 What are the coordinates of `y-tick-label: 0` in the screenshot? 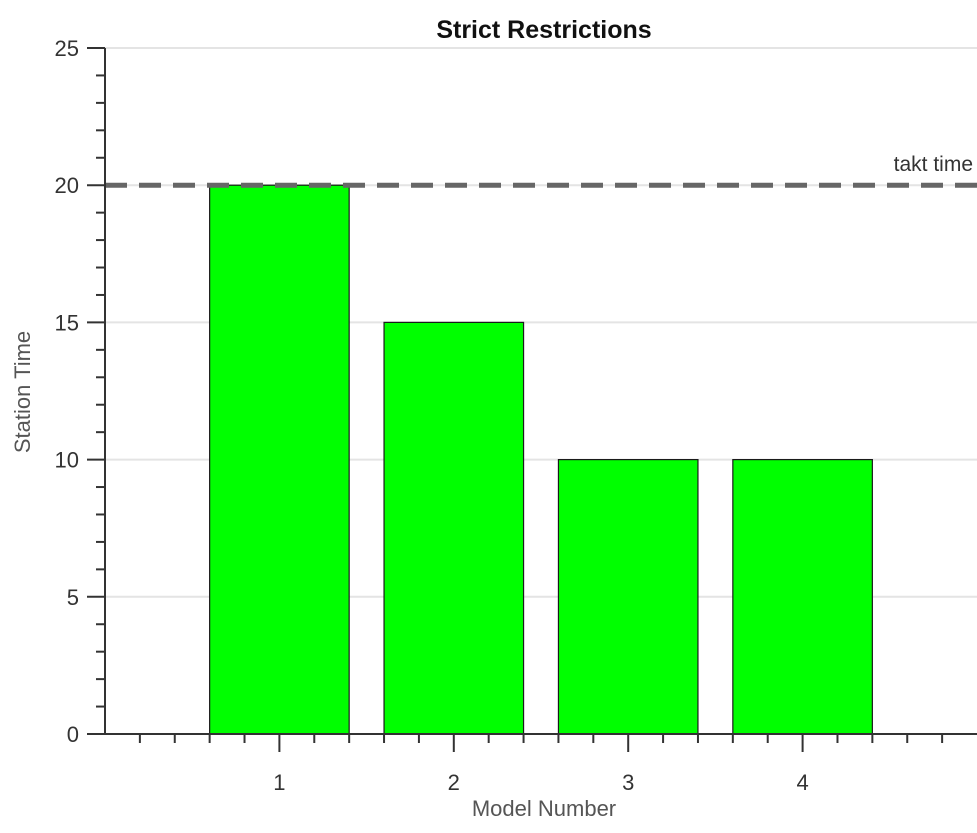 It's located at (73, 734).